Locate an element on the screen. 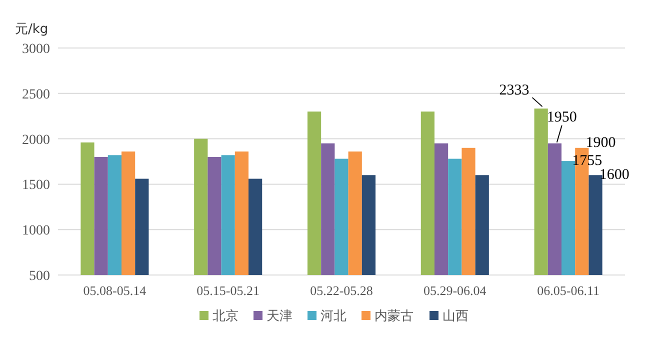 The height and width of the screenshot is (346, 645). y-tick-label: 2500 is located at coordinates (36, 94).